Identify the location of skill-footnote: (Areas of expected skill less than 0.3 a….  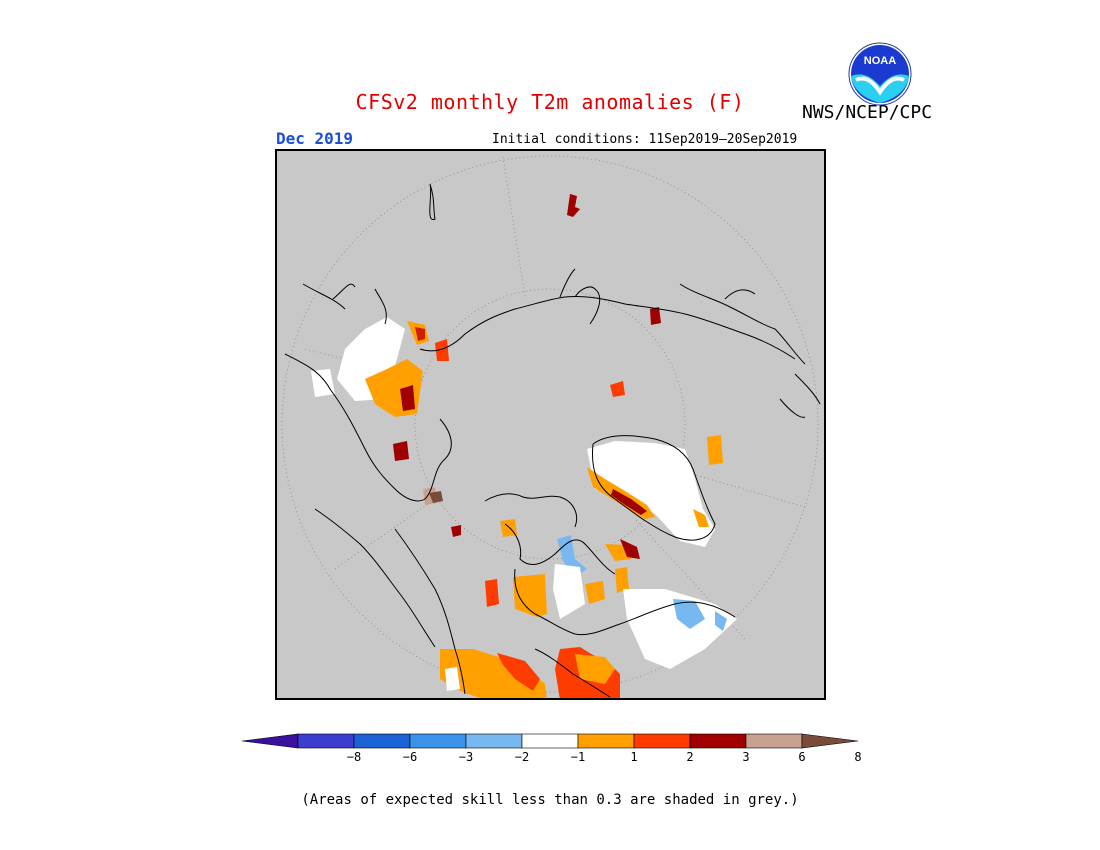
(550, 800).